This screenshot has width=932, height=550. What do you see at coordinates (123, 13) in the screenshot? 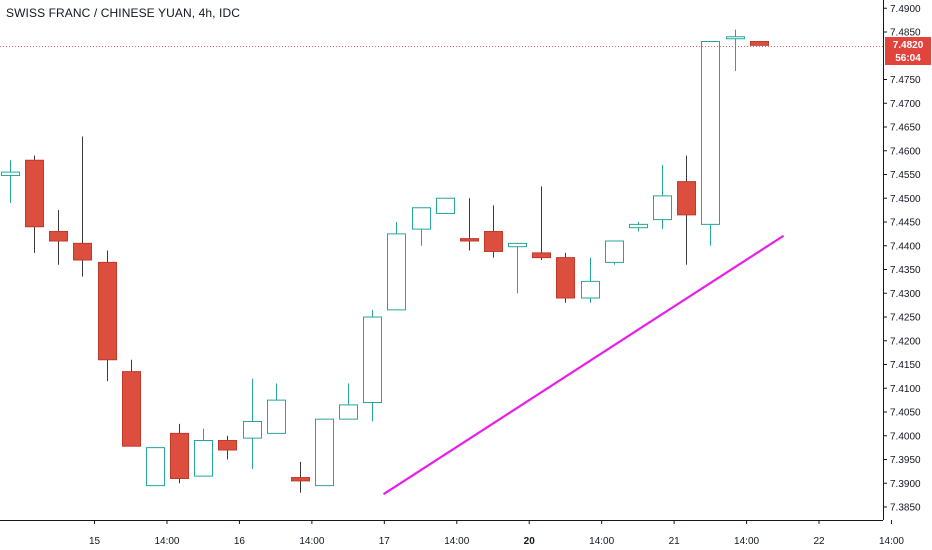
I see `chart-title: SWISS FRANC / CHINESE YUAN, 4h, IDC` at bounding box center [123, 13].